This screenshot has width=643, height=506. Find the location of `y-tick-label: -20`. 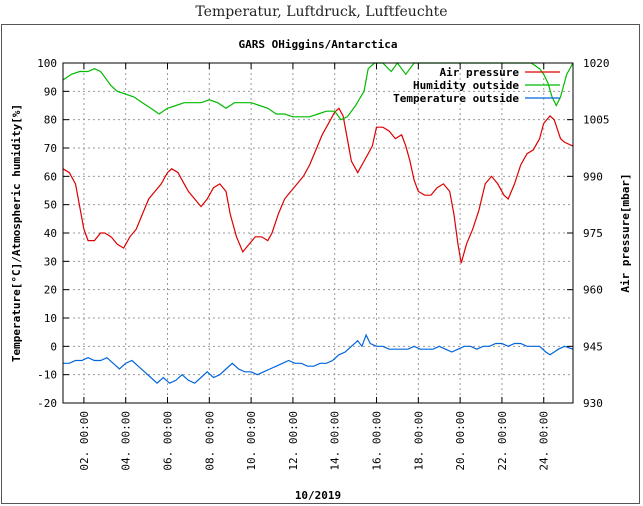

y-tick-label: -20 is located at coordinates (47, 403).